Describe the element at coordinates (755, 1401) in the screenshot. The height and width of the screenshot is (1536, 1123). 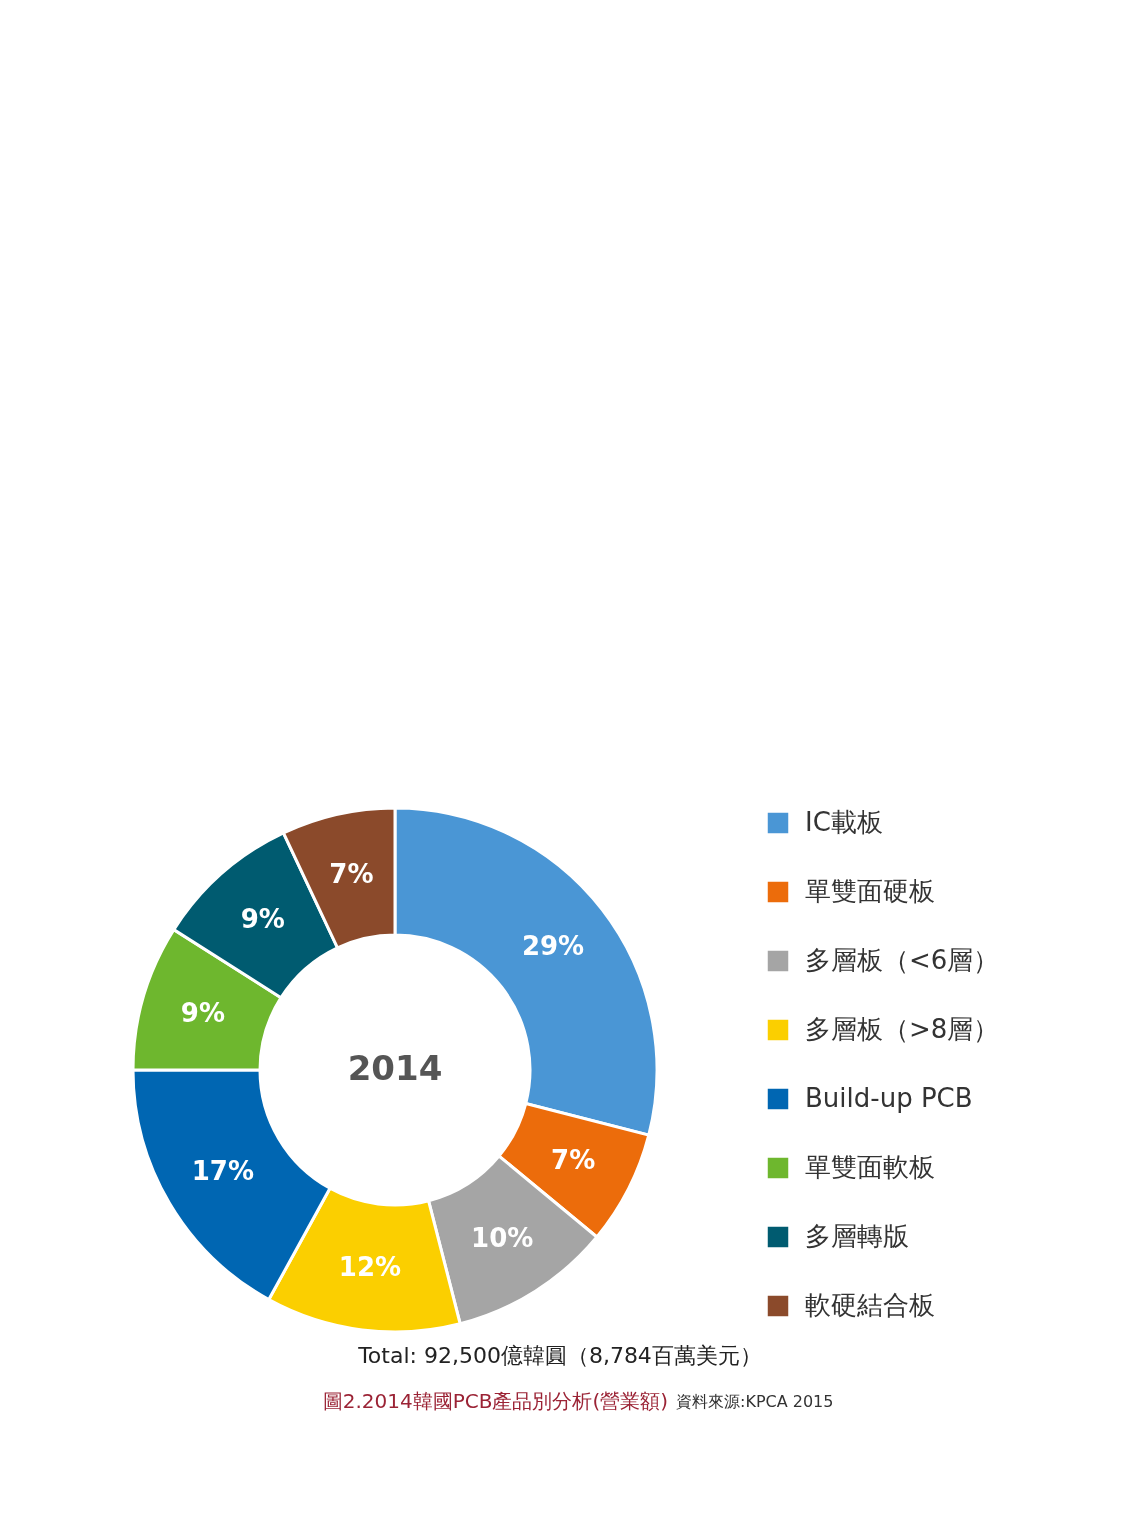
I see `source-note: 資料來源:KPCA 2015` at that location.